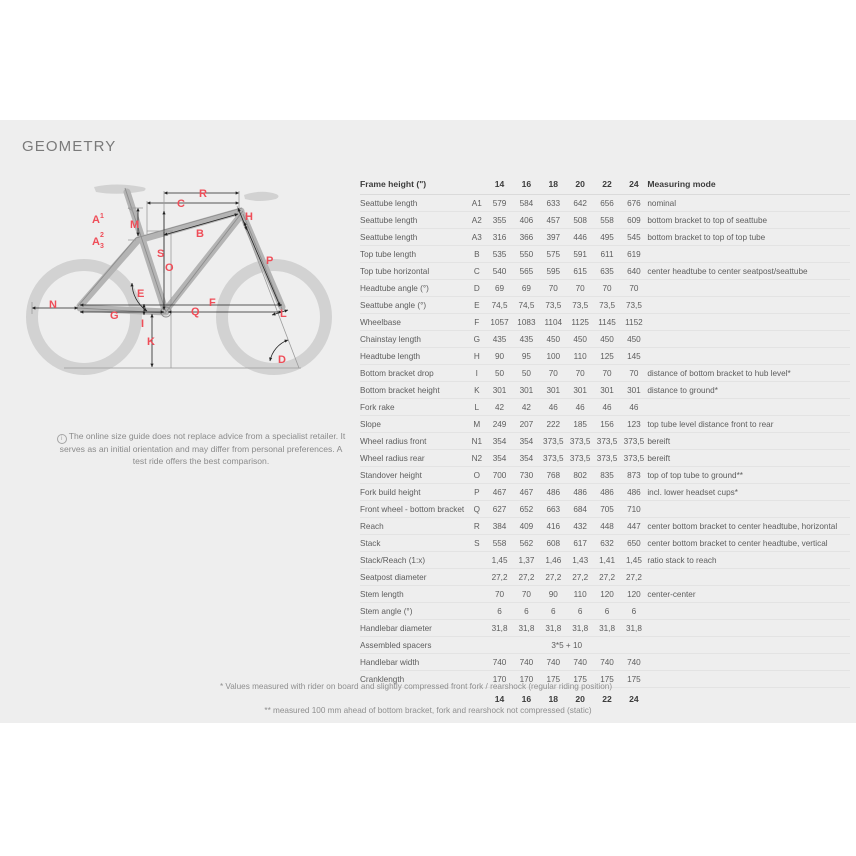 The width and height of the screenshot is (856, 856). I want to click on table-row: Headtube length H 90 95 100 110 125 145, so click(605, 356).